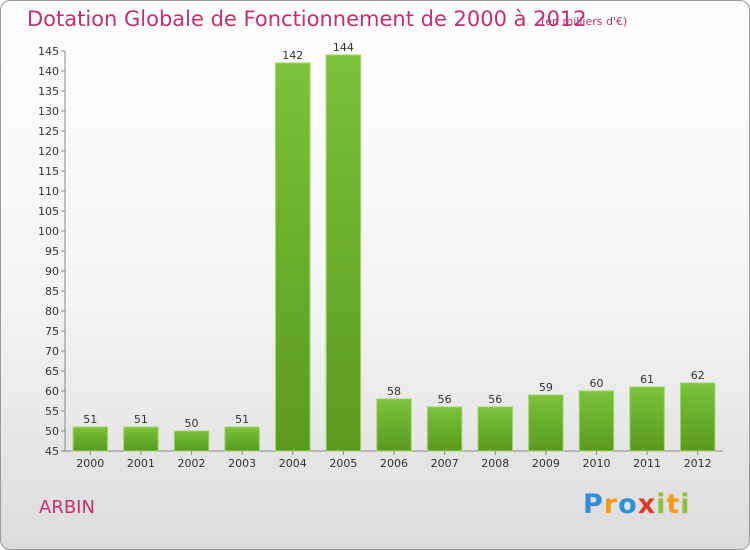 This screenshot has height=550, width=750. Describe the element at coordinates (52, 311) in the screenshot. I see `y-tick-label: 80` at that location.